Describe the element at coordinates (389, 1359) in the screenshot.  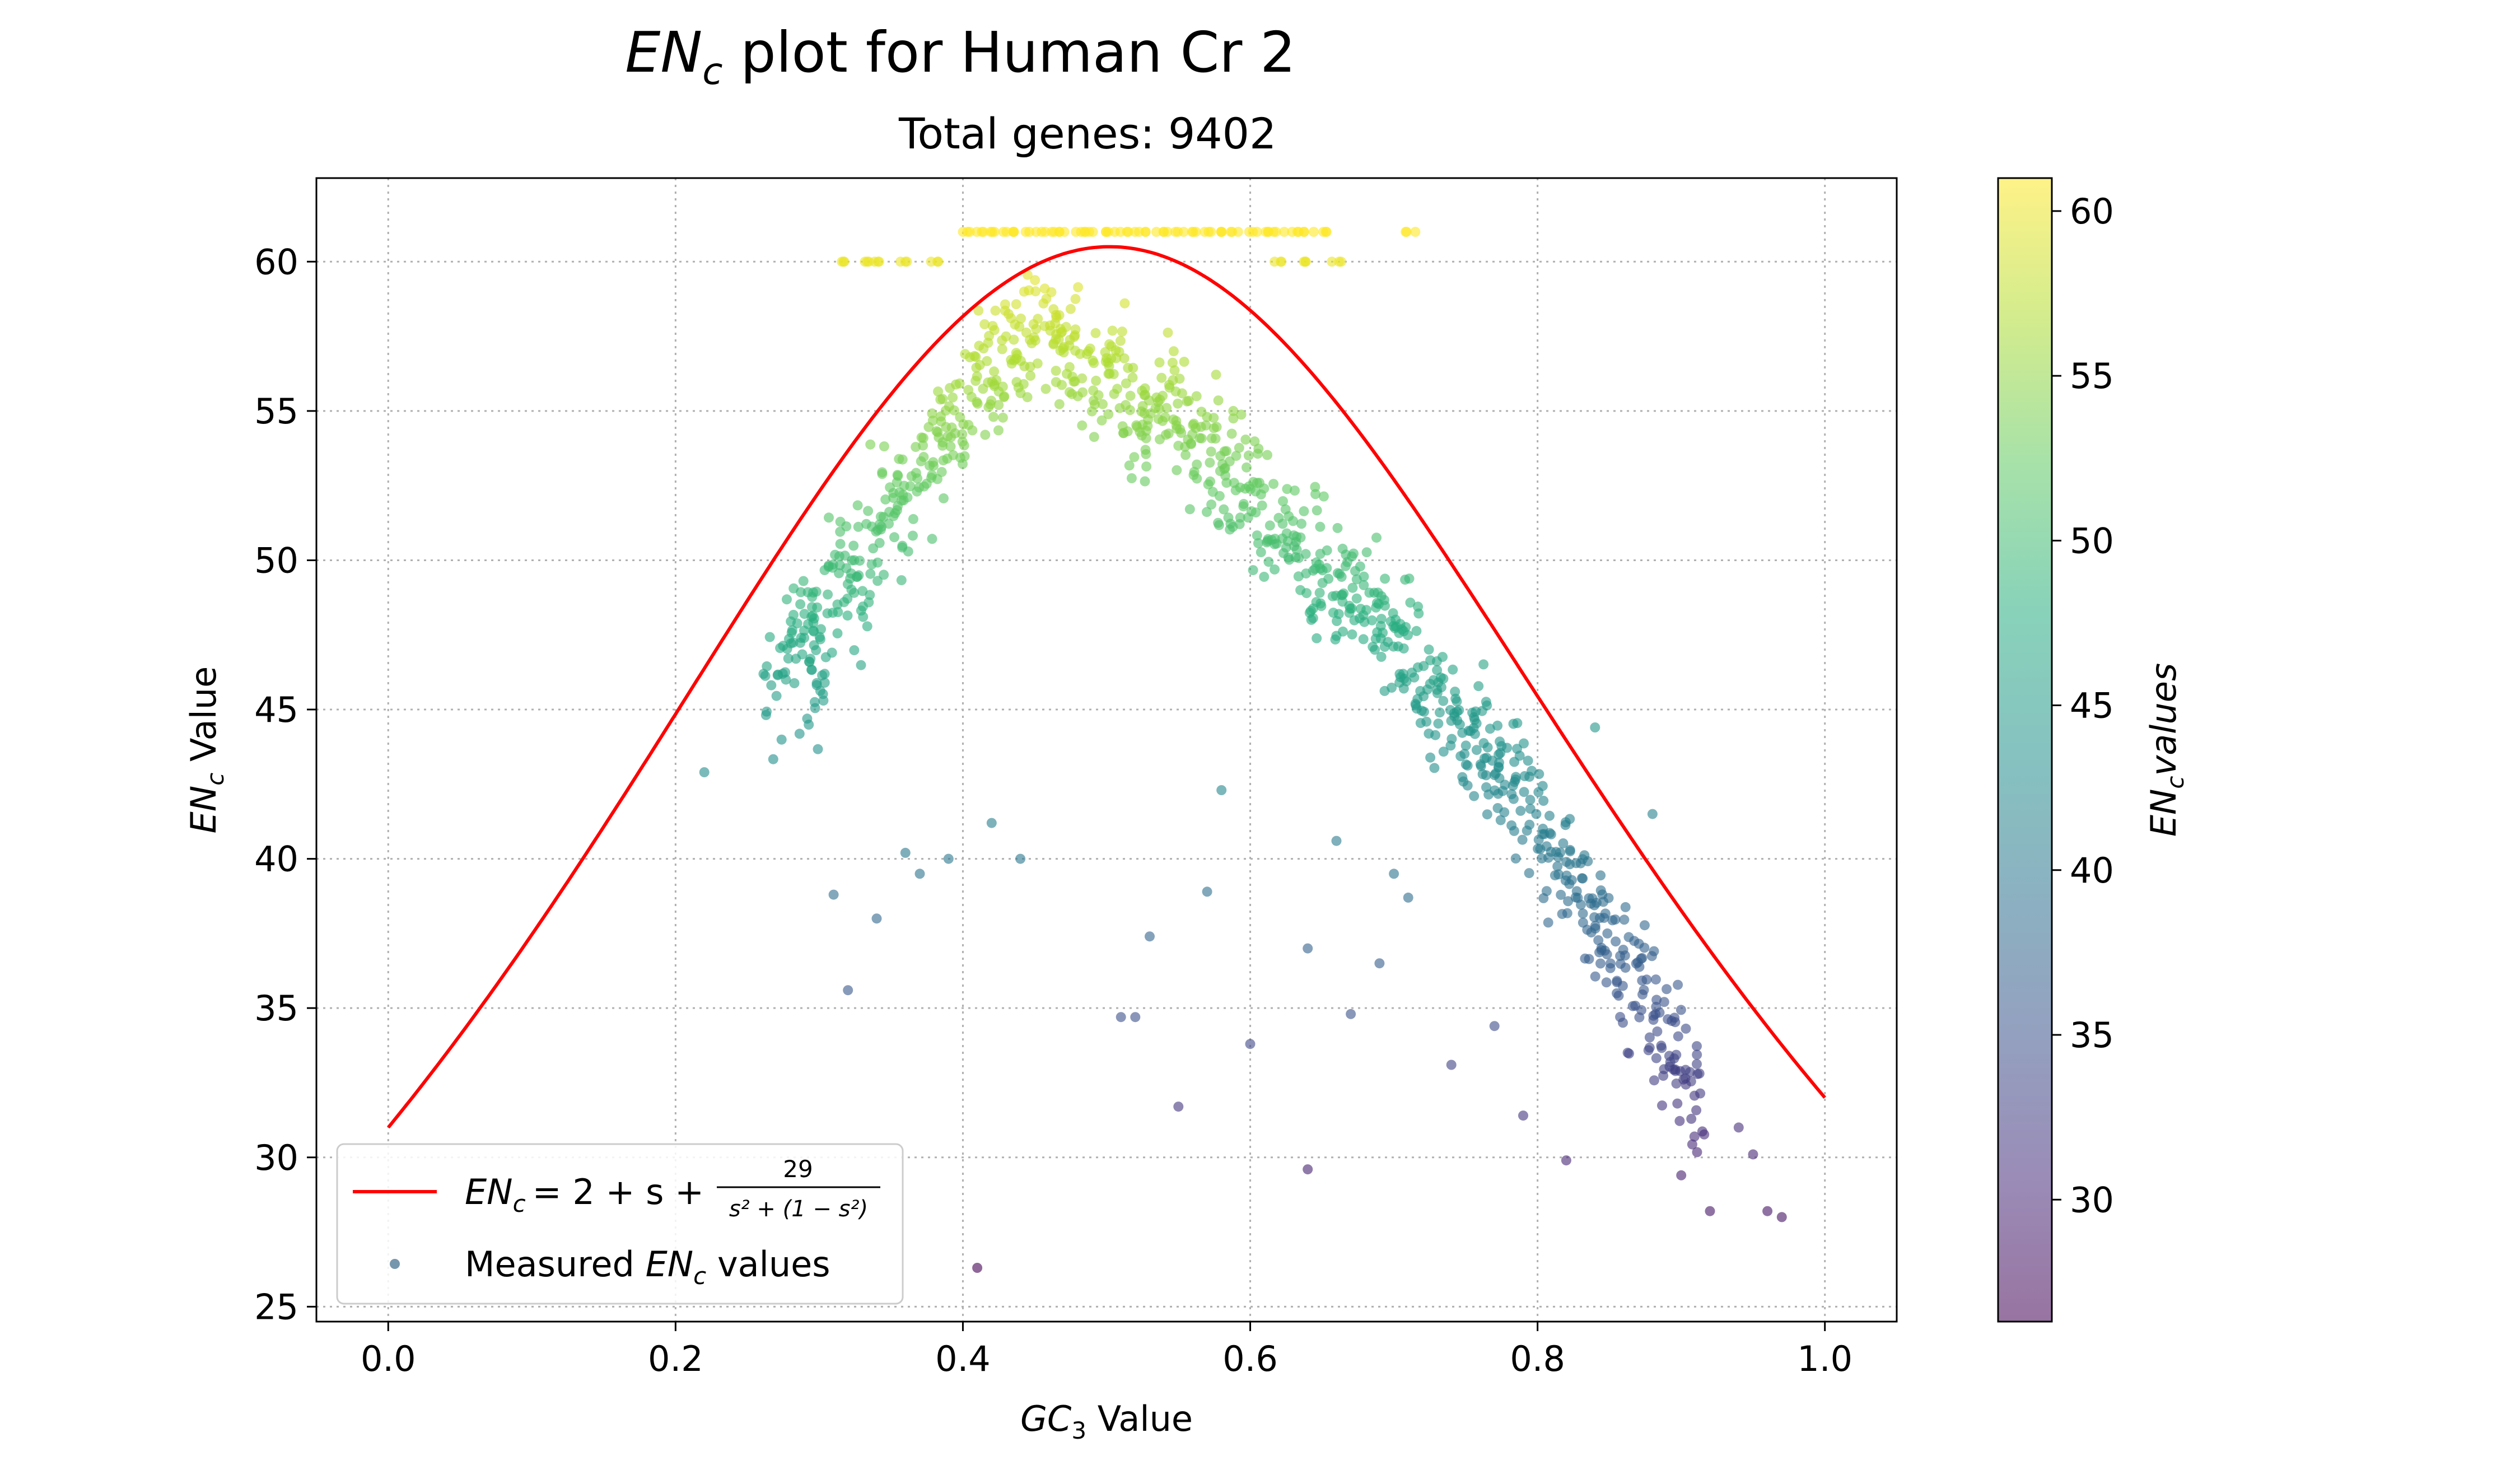
I see `x-tick-label: 0.0` at that location.